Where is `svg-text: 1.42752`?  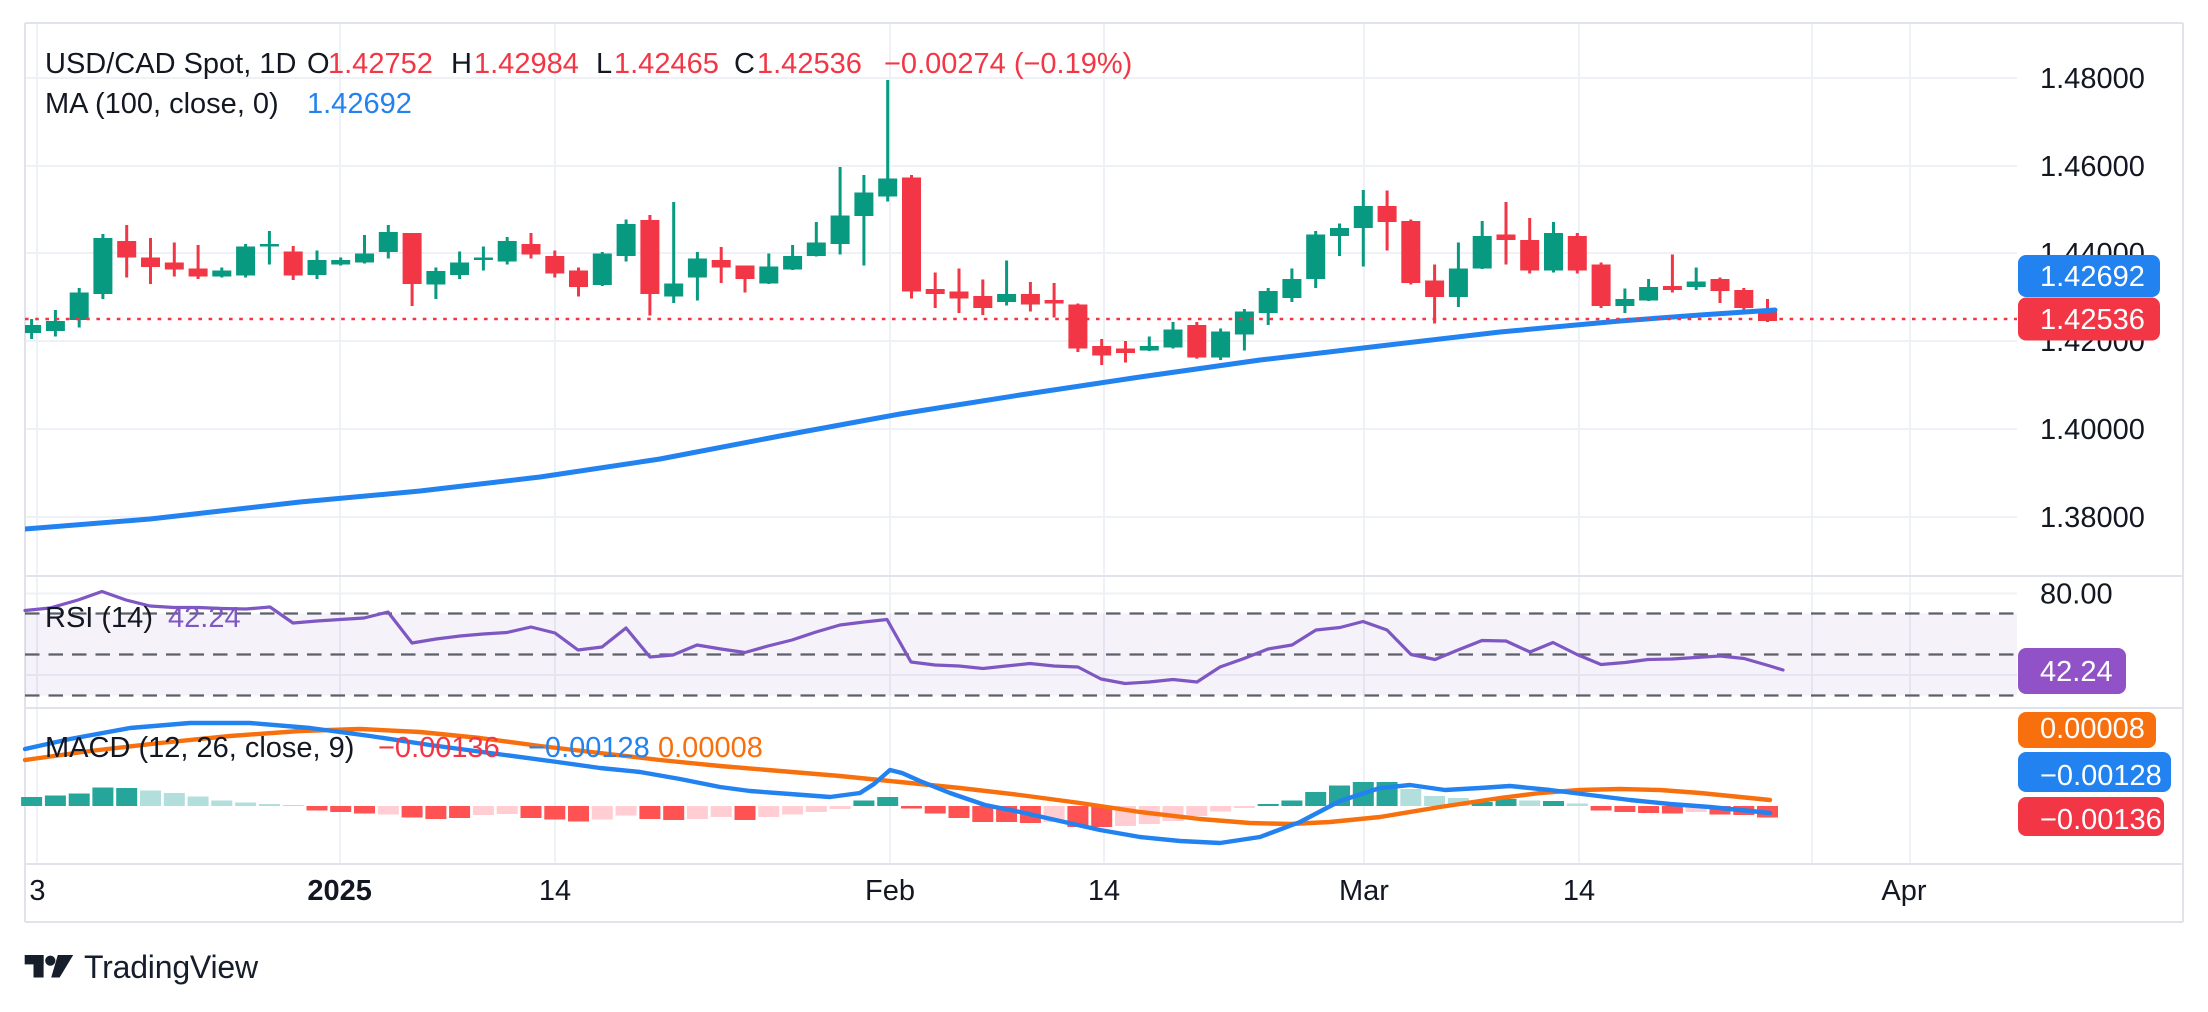
svg-text: 1.42752 is located at coordinates (380, 64).